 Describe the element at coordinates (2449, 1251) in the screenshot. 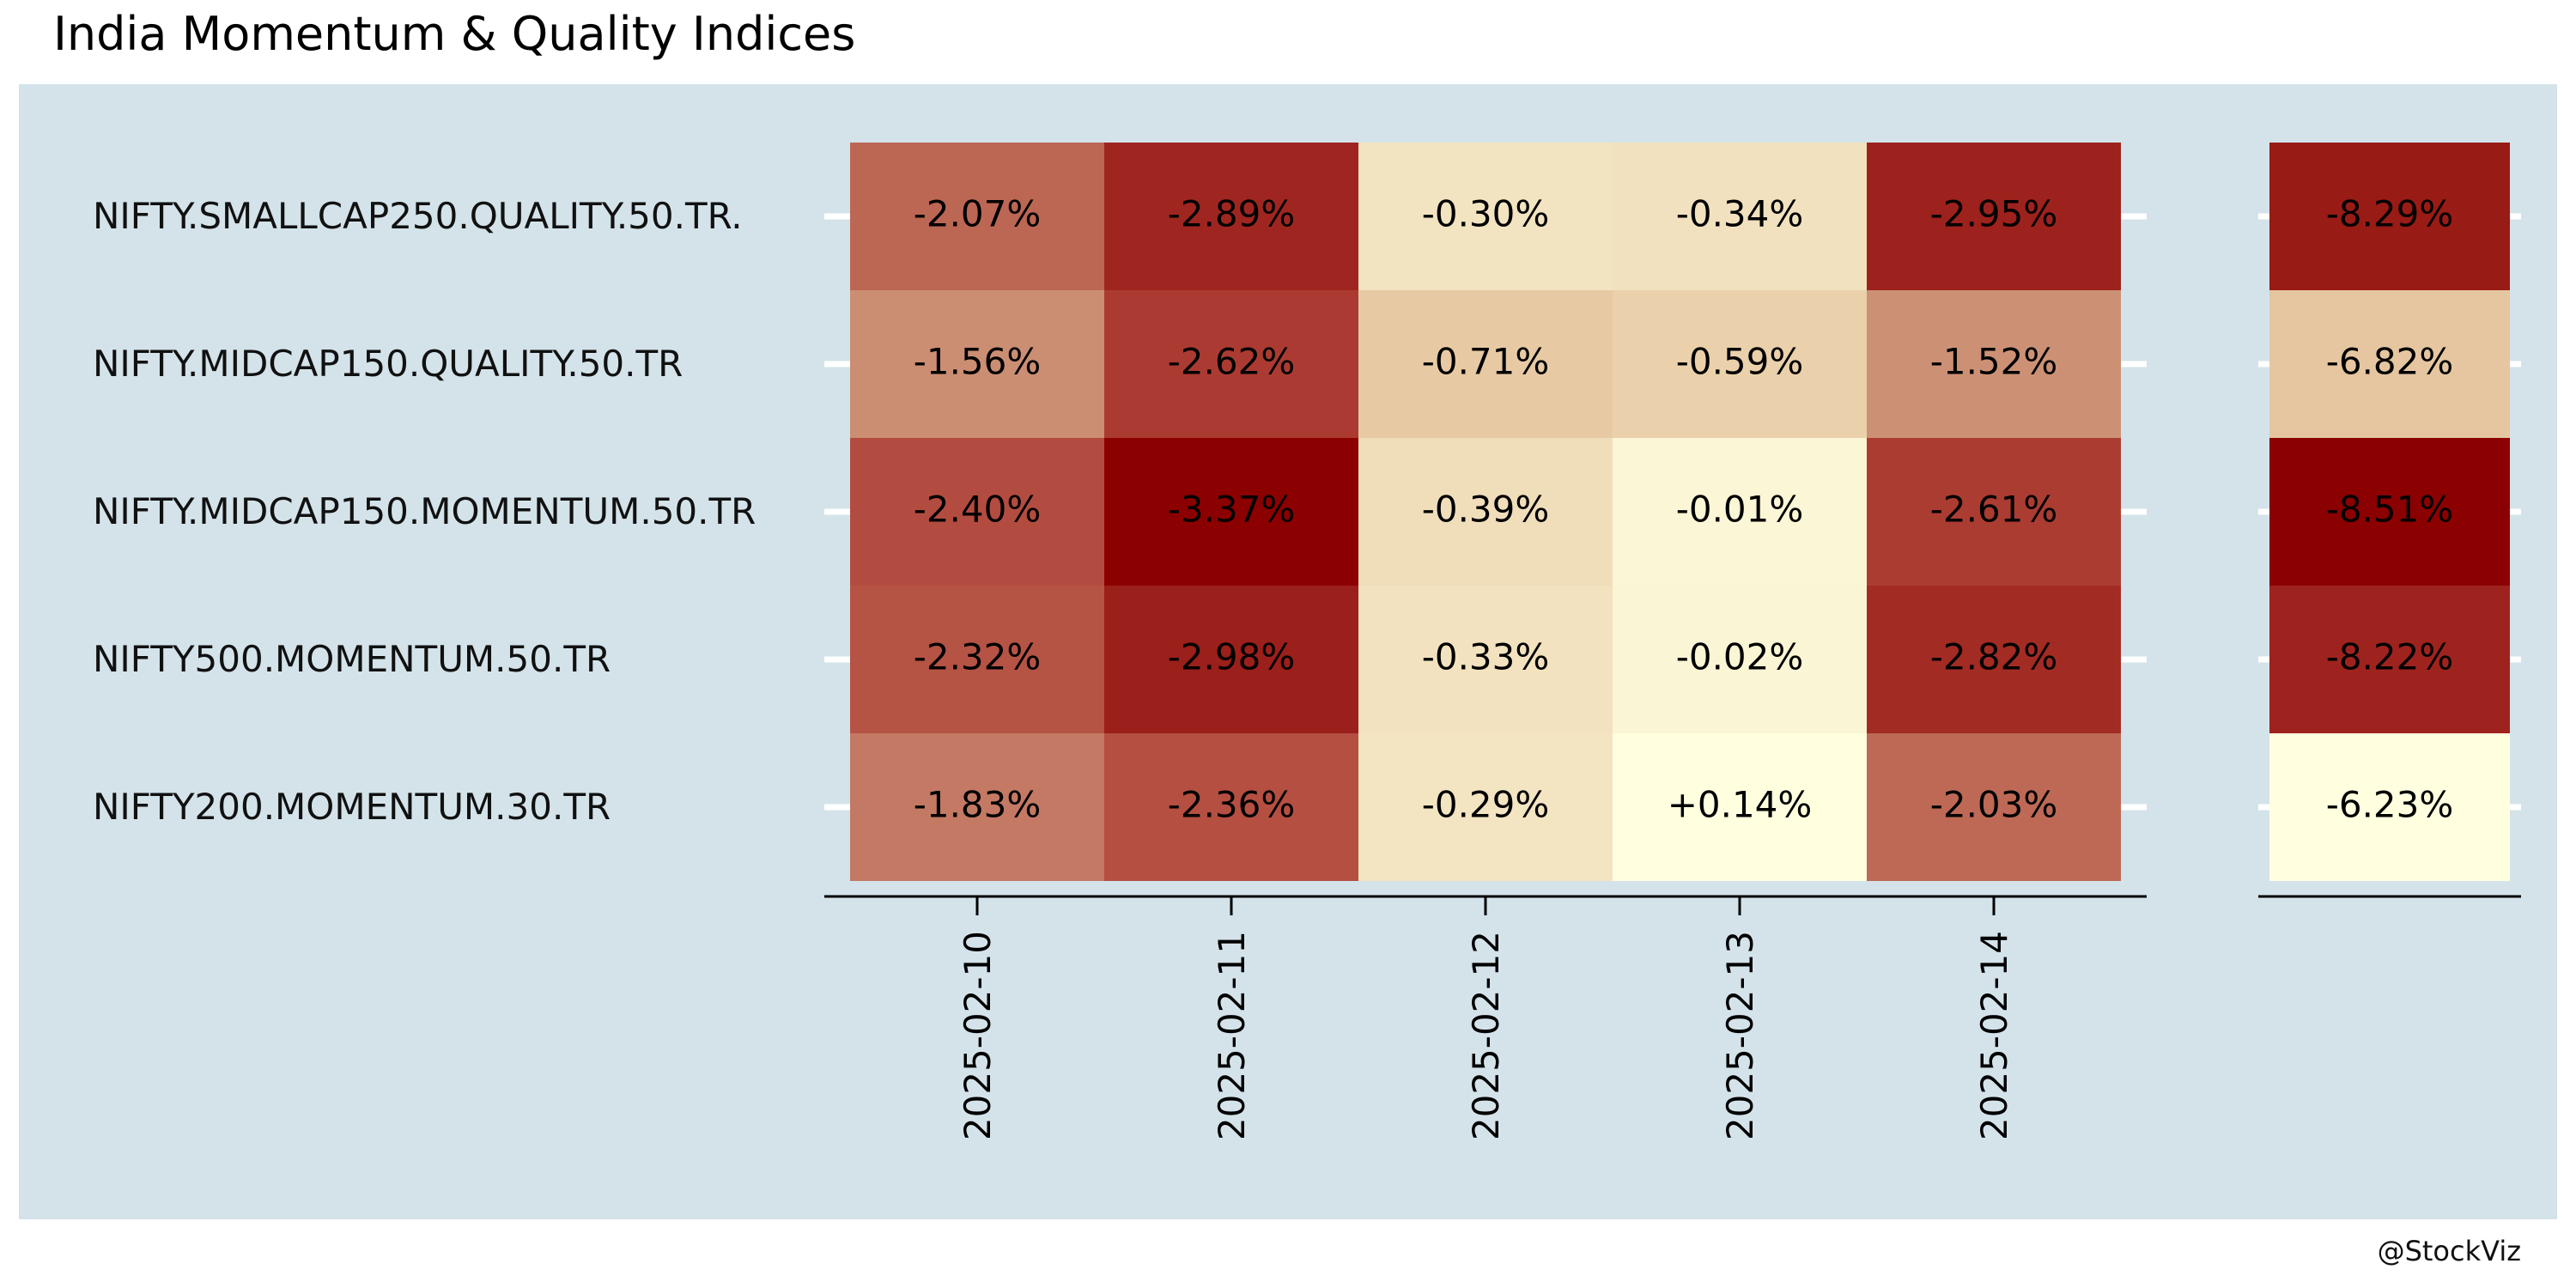

I see `source-caption: @StockViz` at that location.